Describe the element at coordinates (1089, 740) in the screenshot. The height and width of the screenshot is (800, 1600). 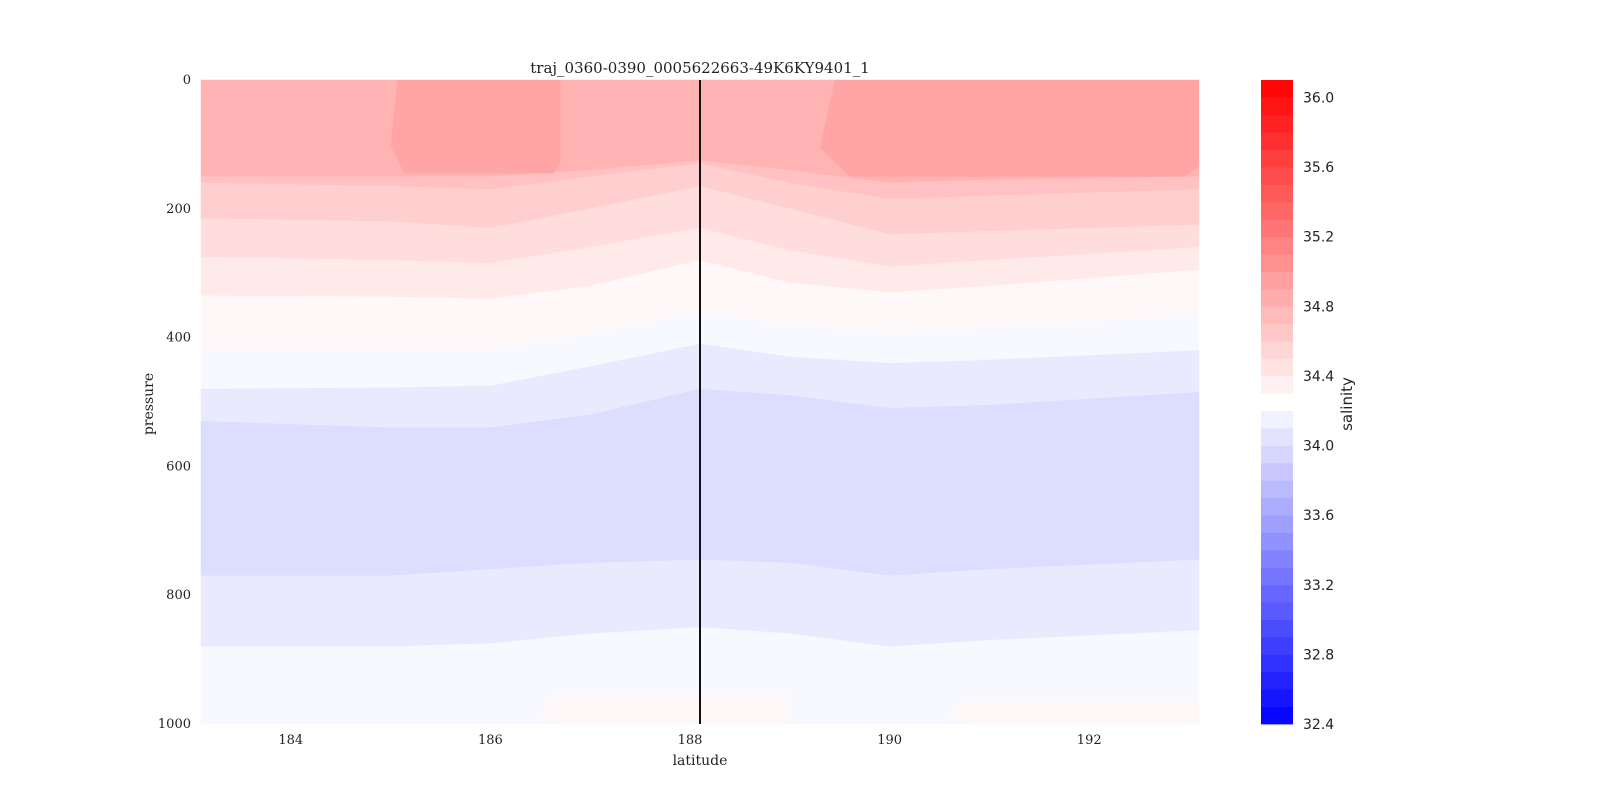
I see `x-tick-label: 192` at that location.